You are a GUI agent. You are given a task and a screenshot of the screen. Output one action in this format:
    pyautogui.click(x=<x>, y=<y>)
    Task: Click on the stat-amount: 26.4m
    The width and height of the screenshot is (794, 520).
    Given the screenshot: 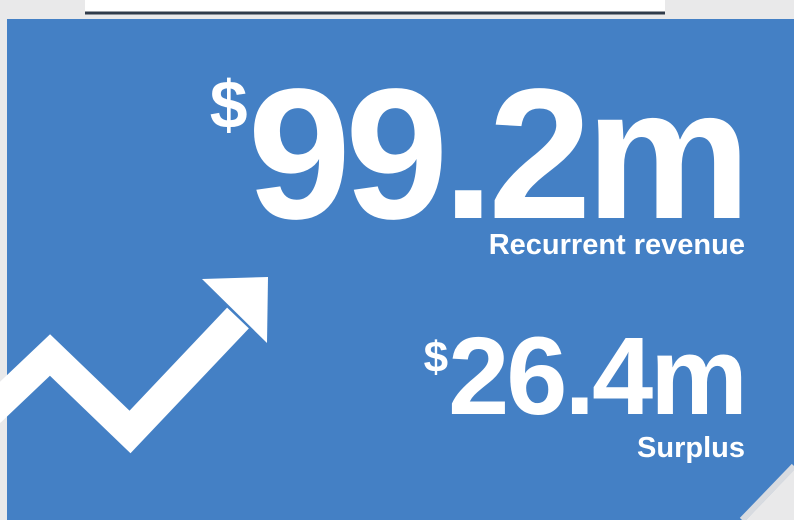 What is the action you would take?
    pyautogui.click(x=596, y=376)
    